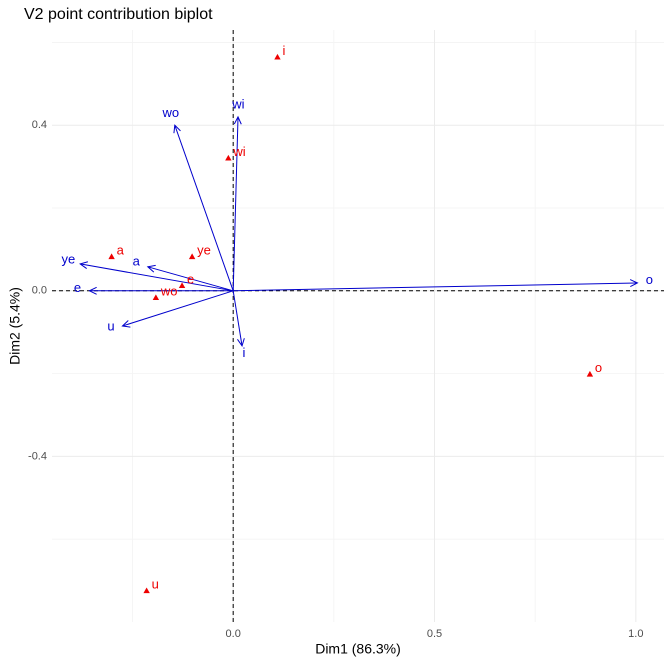 The image size is (672, 664). What do you see at coordinates (68, 259) in the screenshot?
I see `arrow-label: ye` at bounding box center [68, 259].